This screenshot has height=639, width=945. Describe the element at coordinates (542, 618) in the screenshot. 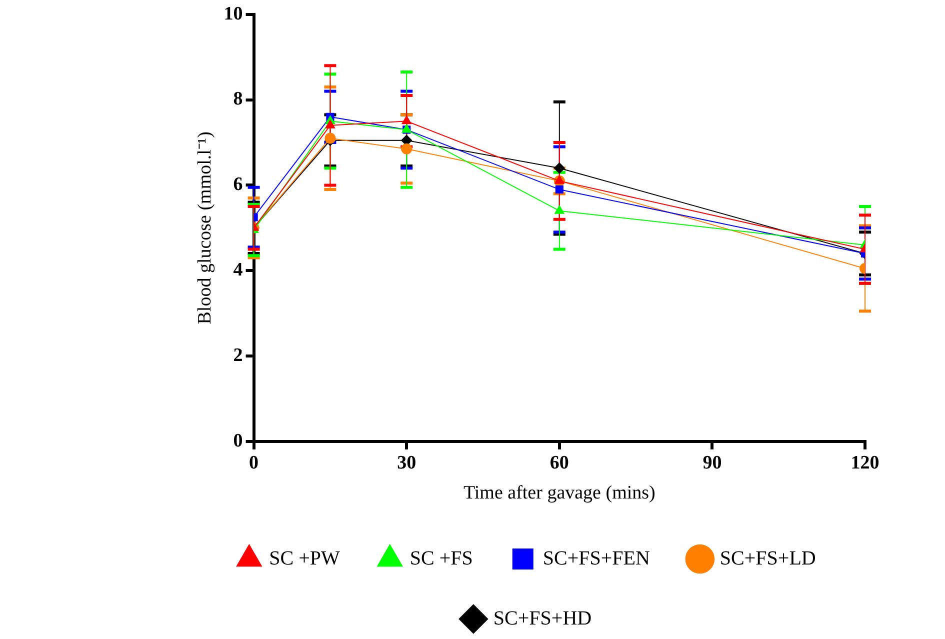

I see `legend-label: SC+FS+HD` at that location.